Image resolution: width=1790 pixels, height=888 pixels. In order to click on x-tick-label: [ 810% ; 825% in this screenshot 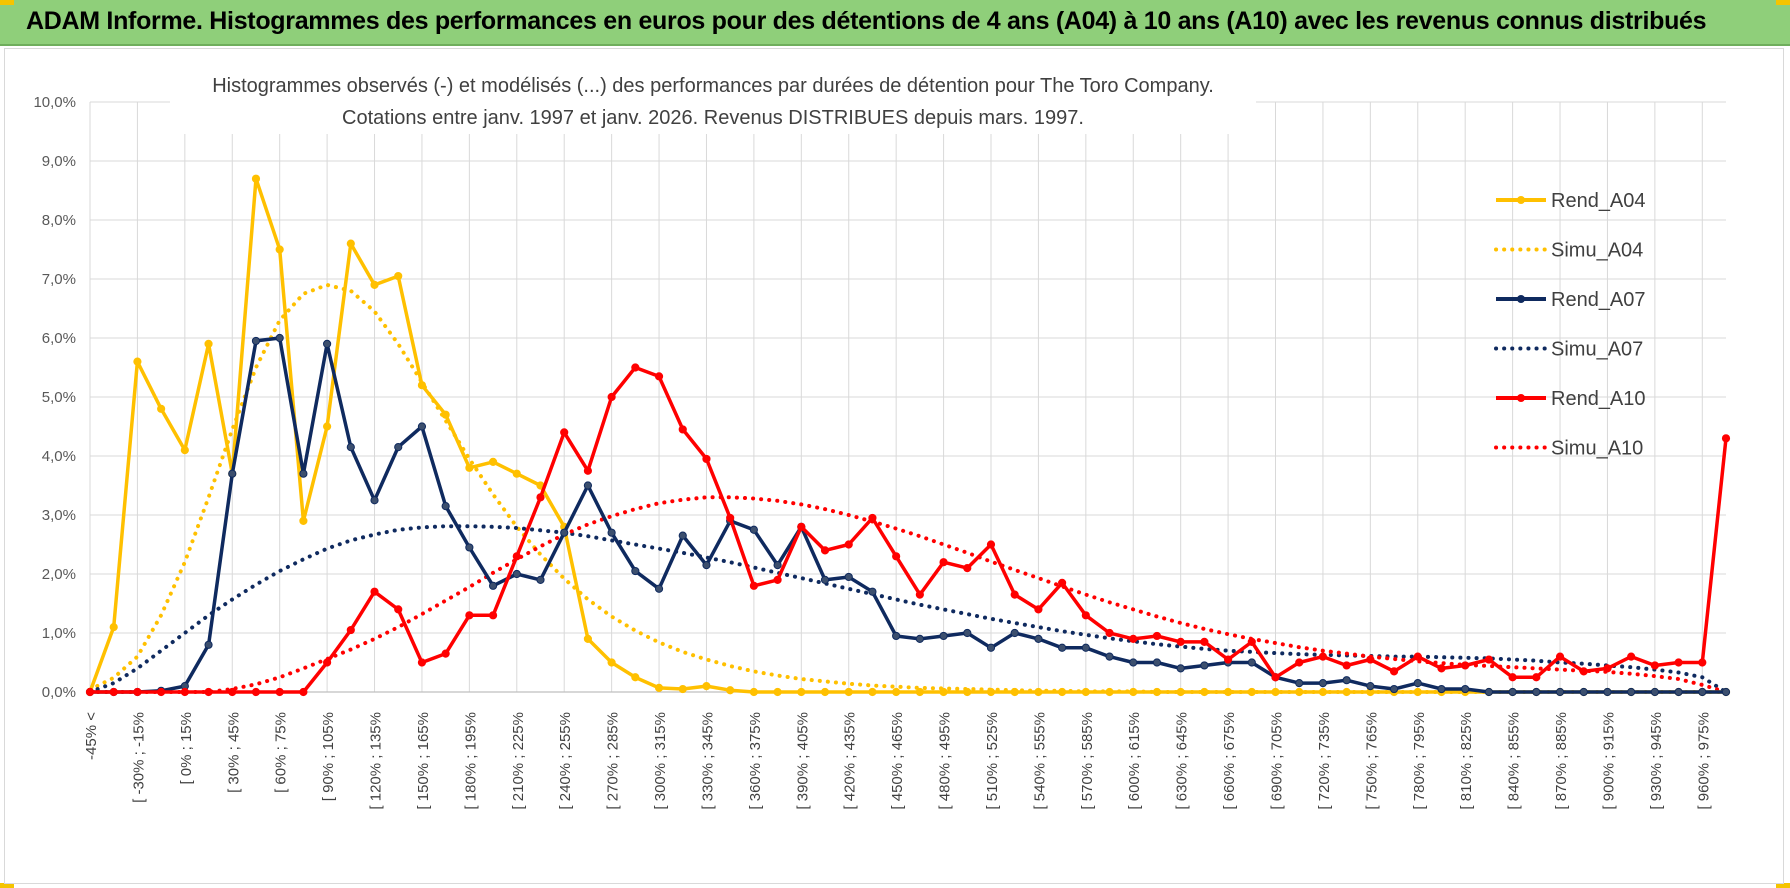, I will do `click(1466, 761)`.